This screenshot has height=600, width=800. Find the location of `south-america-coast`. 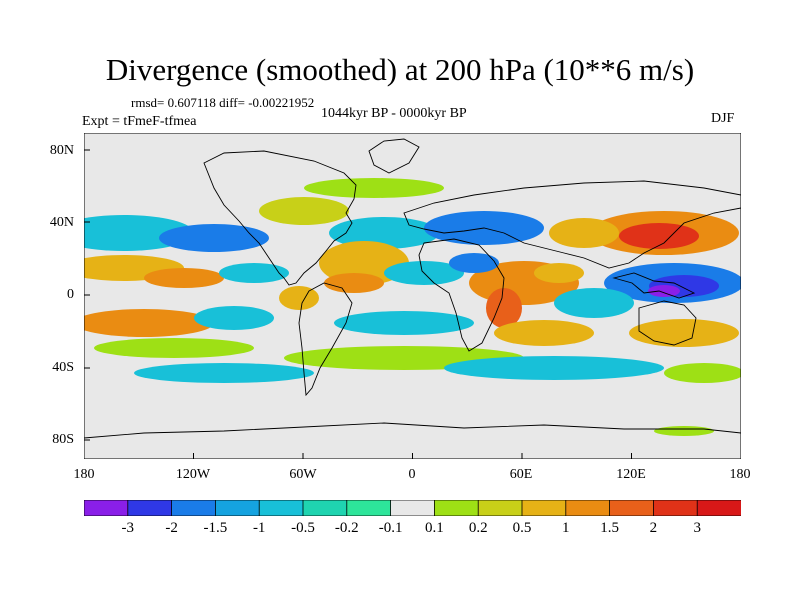

south-america-coast is located at coordinates (325, 339).